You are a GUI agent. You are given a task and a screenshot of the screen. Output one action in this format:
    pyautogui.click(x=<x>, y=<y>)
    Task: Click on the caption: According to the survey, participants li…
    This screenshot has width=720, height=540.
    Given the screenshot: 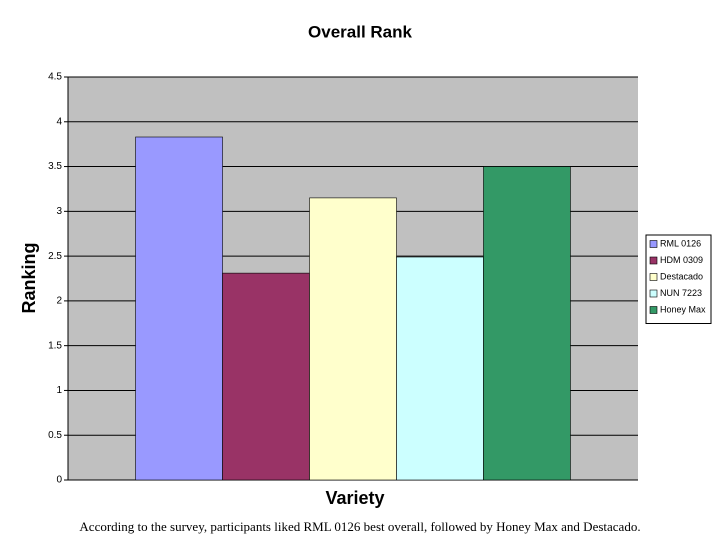 What is the action you would take?
    pyautogui.click(x=359, y=526)
    